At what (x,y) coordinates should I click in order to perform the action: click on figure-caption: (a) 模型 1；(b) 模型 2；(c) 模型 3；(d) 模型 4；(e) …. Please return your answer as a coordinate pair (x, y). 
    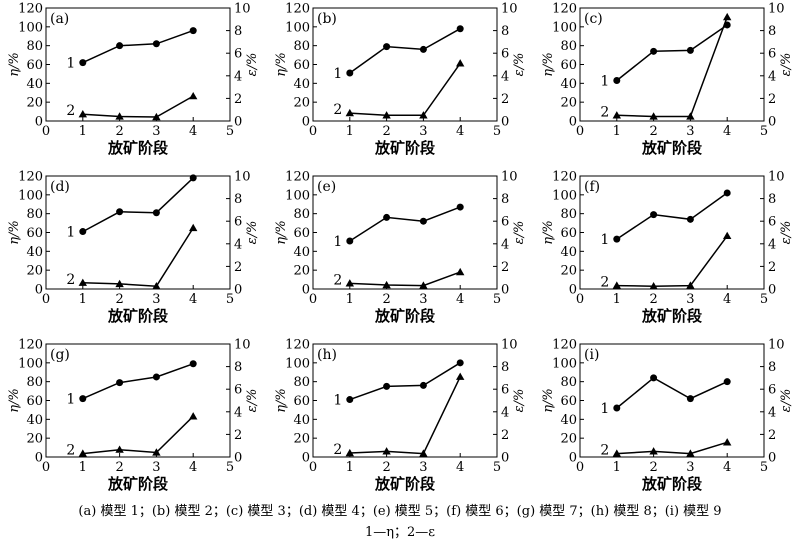
    Looking at the image, I should click on (400, 511).